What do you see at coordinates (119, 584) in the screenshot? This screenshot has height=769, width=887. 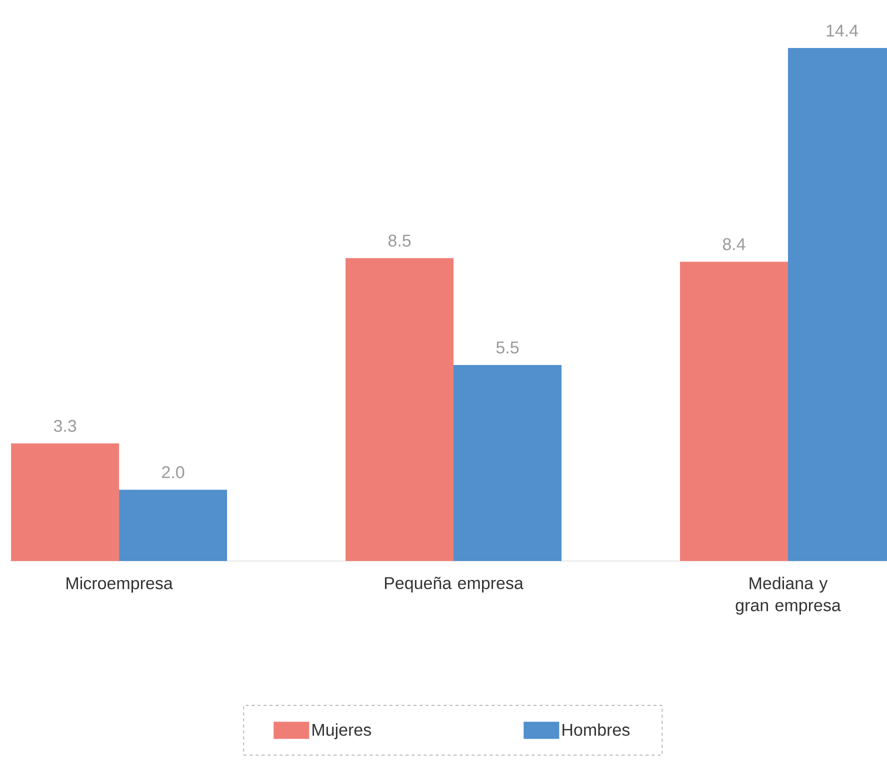 I see `x-tick-label: Microempresa` at bounding box center [119, 584].